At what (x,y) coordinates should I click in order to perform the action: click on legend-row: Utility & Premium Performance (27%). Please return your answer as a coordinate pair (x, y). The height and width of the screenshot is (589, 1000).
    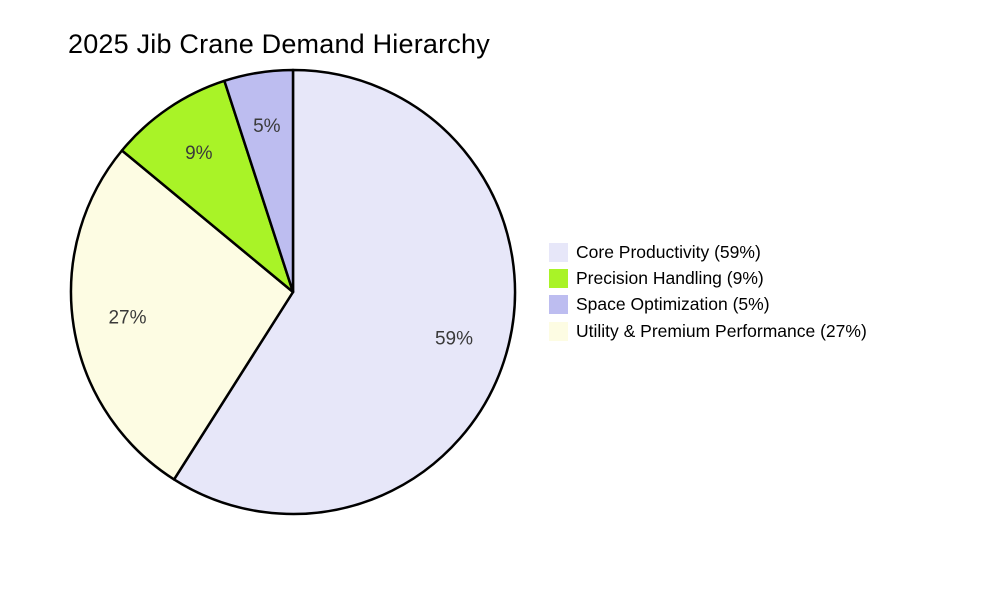
    Looking at the image, I should click on (708, 331).